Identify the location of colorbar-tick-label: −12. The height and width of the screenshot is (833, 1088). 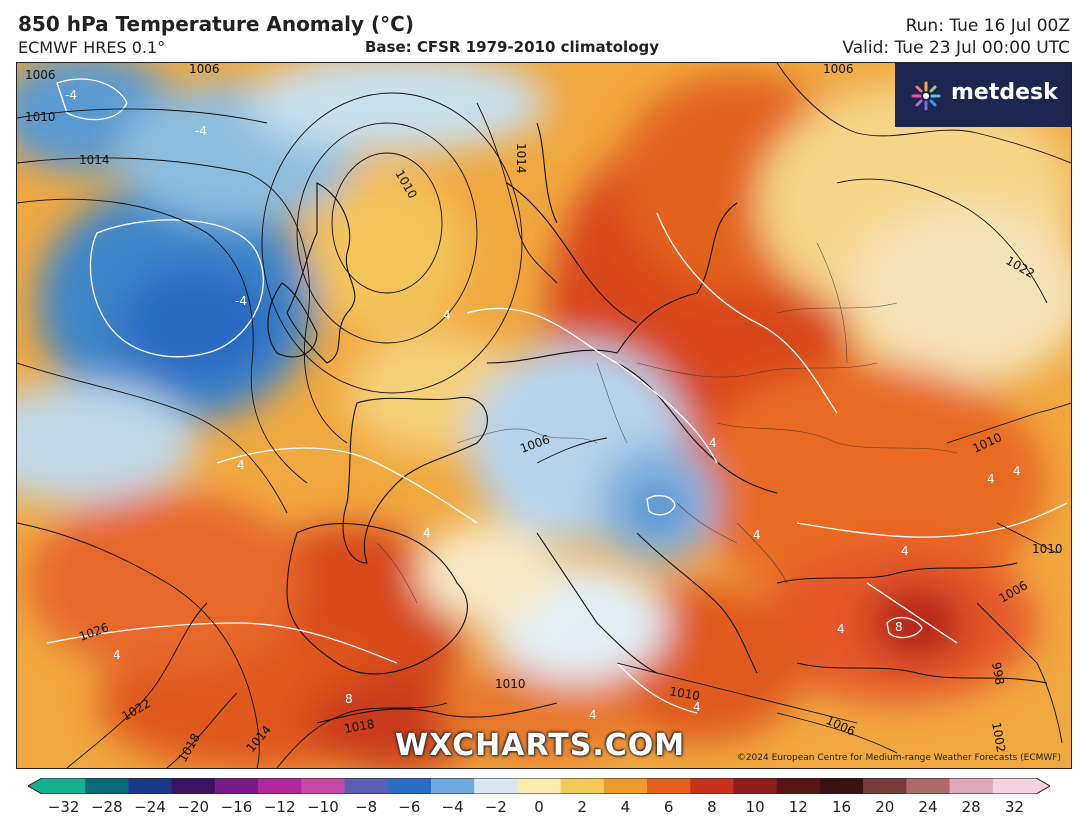
(279, 807).